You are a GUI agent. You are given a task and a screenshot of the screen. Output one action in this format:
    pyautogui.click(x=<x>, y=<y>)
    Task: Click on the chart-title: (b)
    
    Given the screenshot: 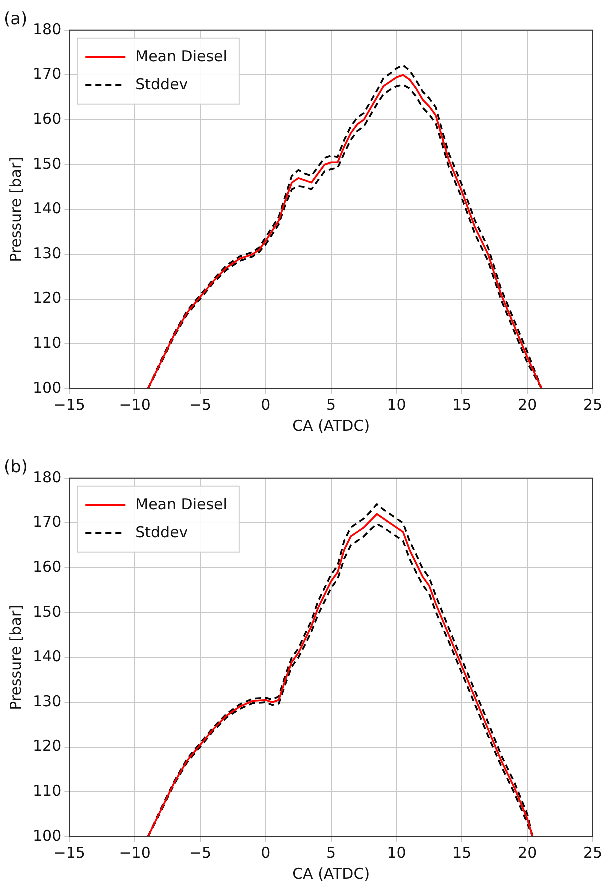 What is the action you would take?
    pyautogui.click(x=16, y=468)
    